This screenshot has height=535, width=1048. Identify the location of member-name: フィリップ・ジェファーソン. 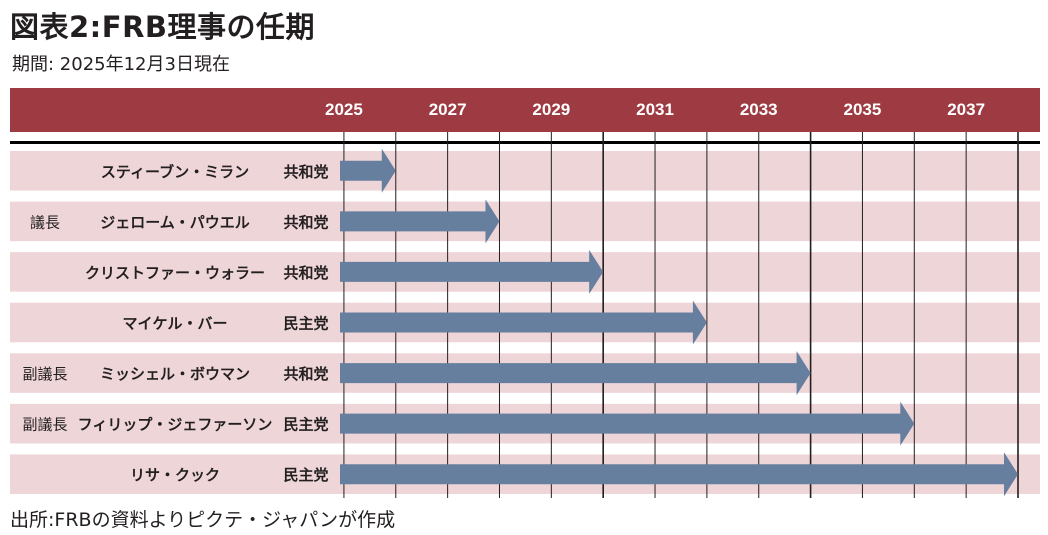
(175, 425).